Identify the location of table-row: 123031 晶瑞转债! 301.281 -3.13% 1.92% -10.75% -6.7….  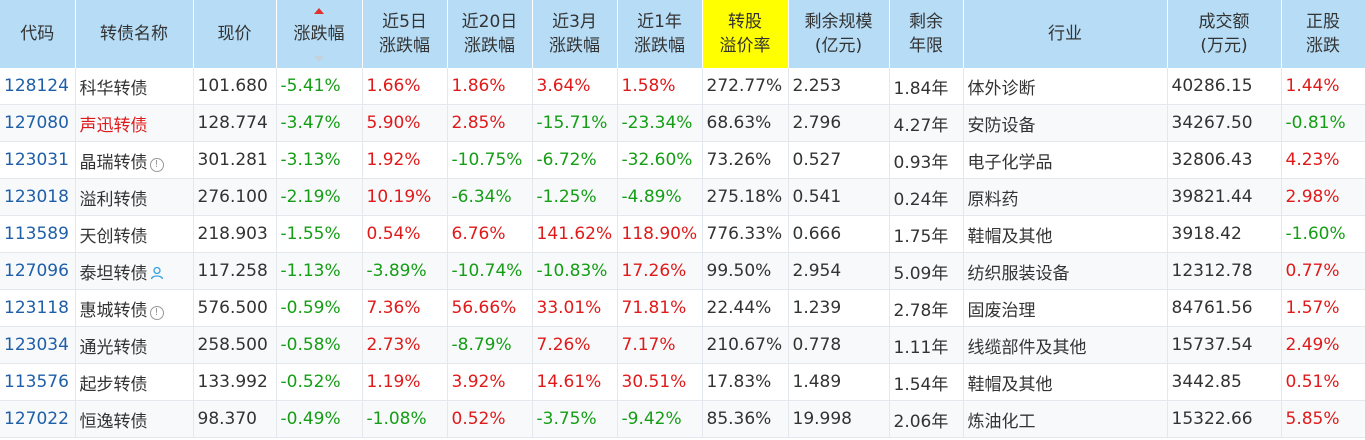
(682, 160).